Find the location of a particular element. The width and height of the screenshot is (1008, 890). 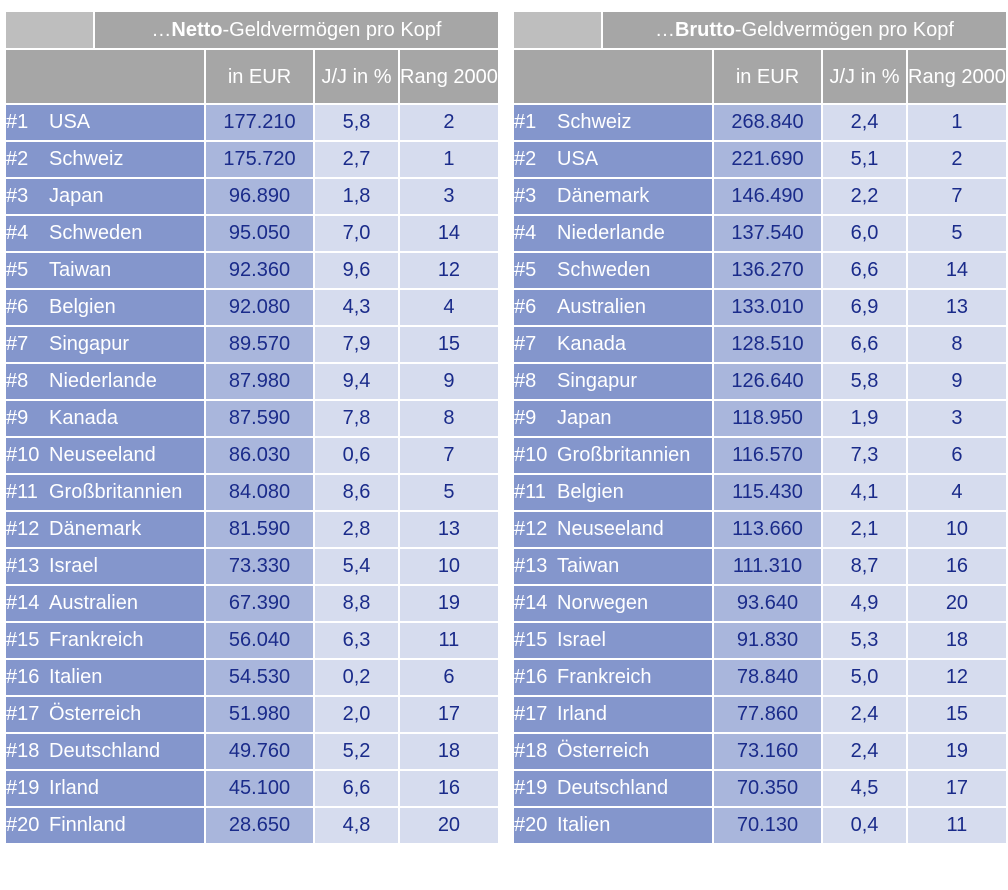

yoy-value: 2,7 is located at coordinates (356, 159).